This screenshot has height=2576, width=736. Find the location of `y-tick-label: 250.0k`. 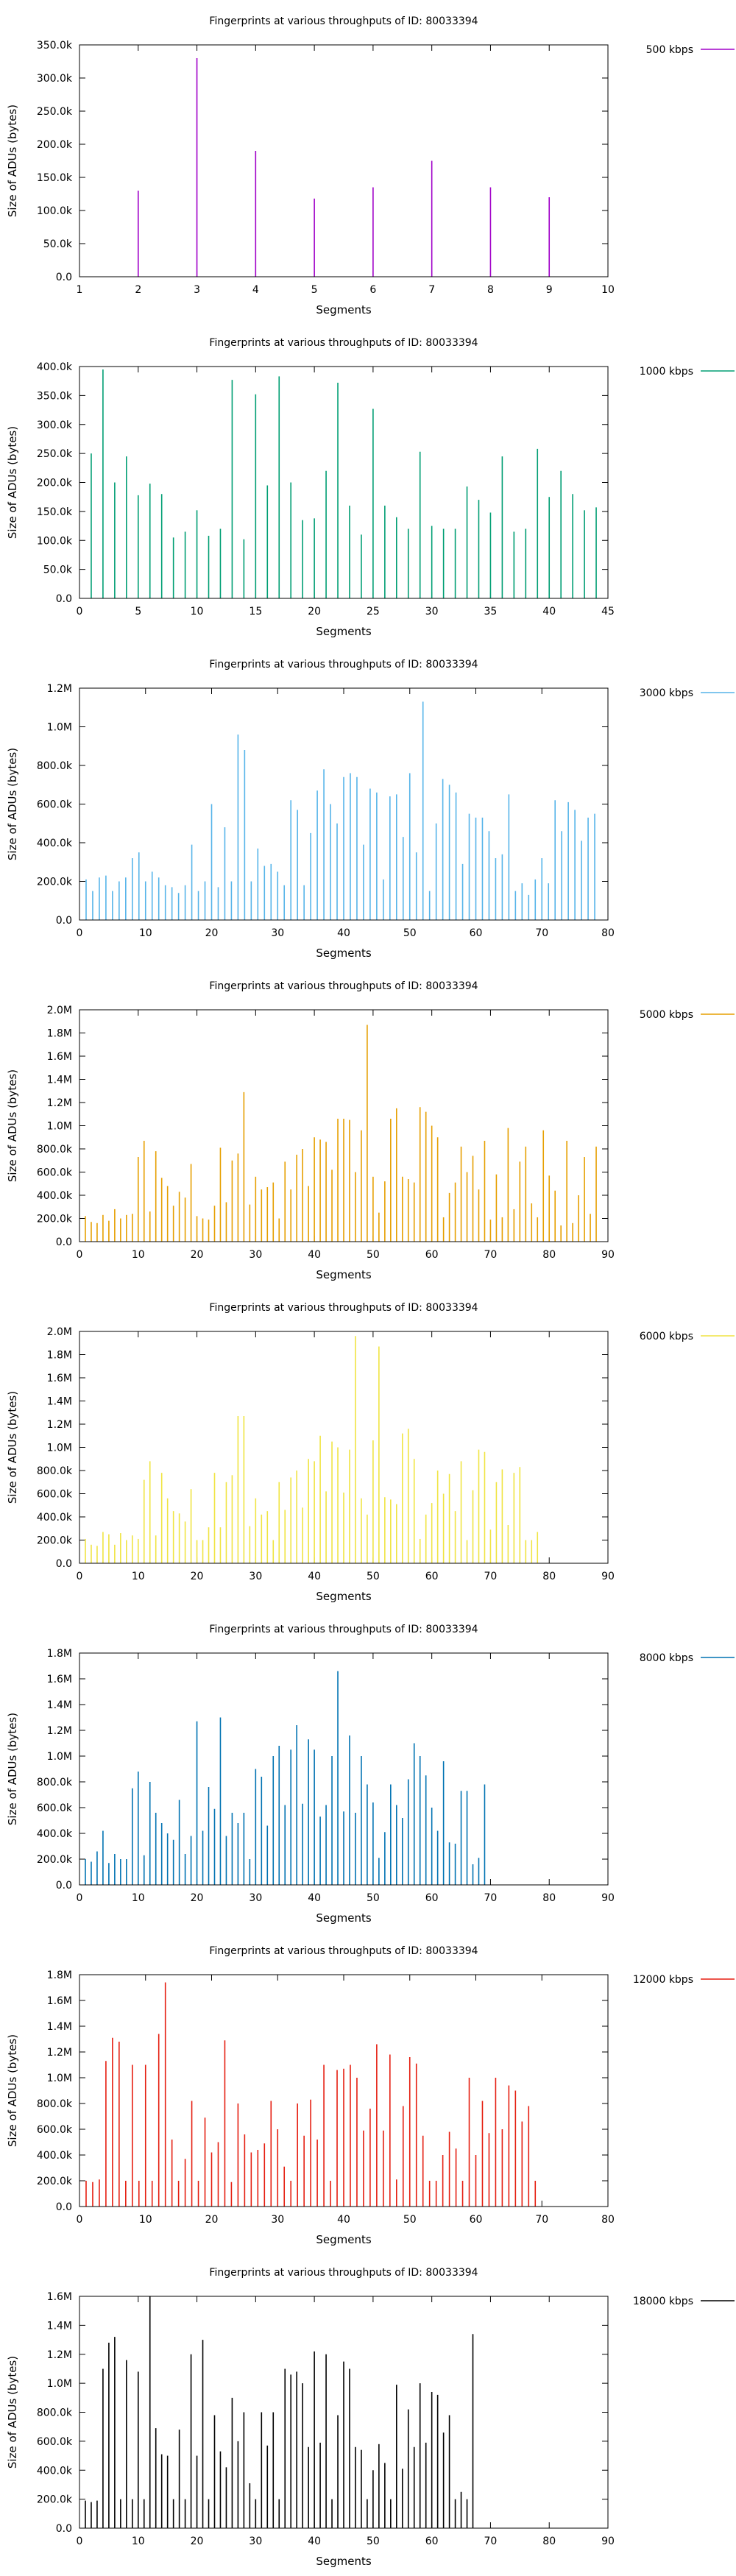

y-tick-label: 250.0k is located at coordinates (55, 454).